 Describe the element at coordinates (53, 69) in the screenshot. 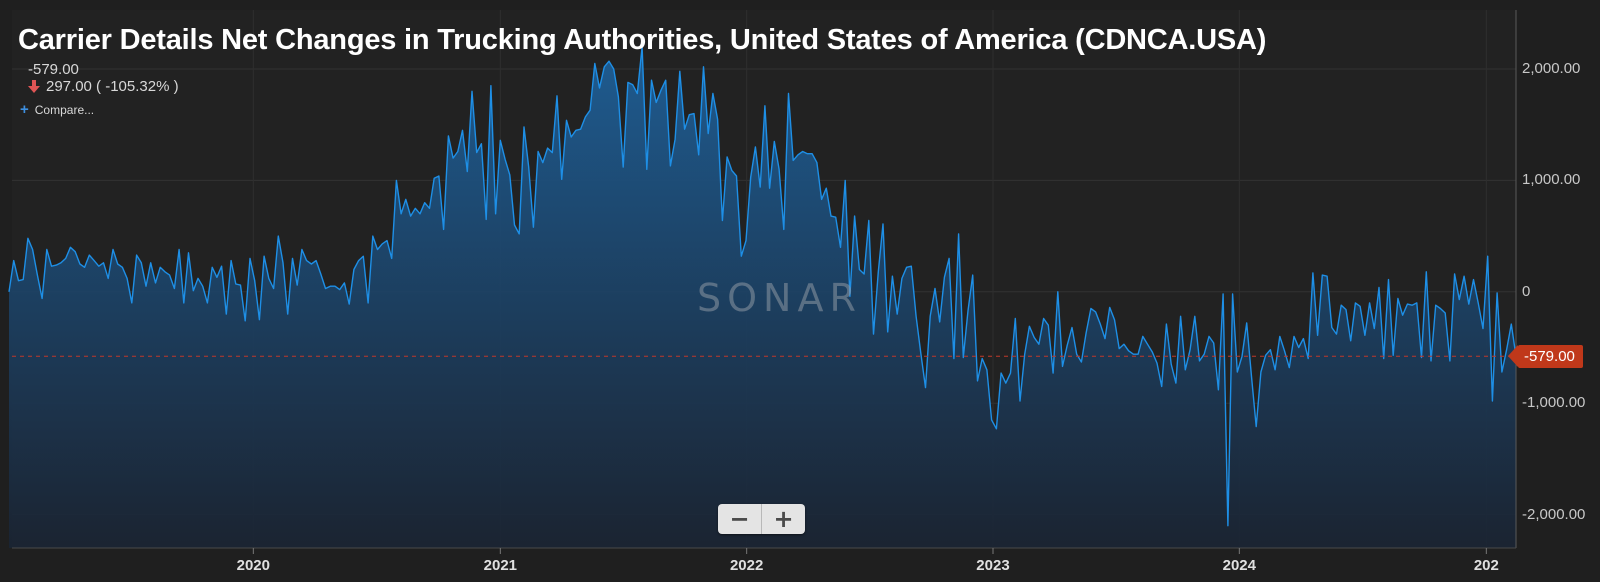

I see `current-value: -579.00` at that location.